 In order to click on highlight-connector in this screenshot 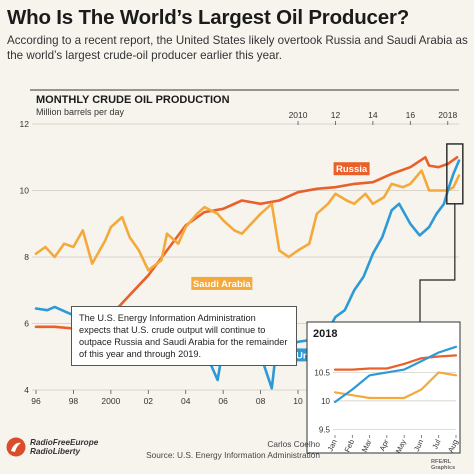, I will do `click(437, 262)`.